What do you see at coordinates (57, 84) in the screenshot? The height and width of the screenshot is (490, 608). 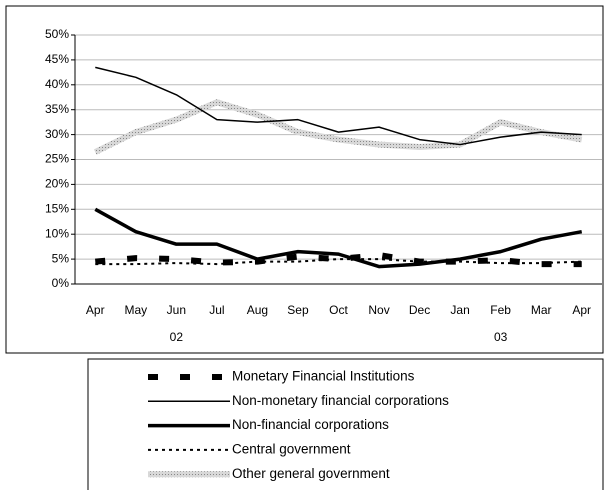 I see `y-tick-label: 40%` at bounding box center [57, 84].